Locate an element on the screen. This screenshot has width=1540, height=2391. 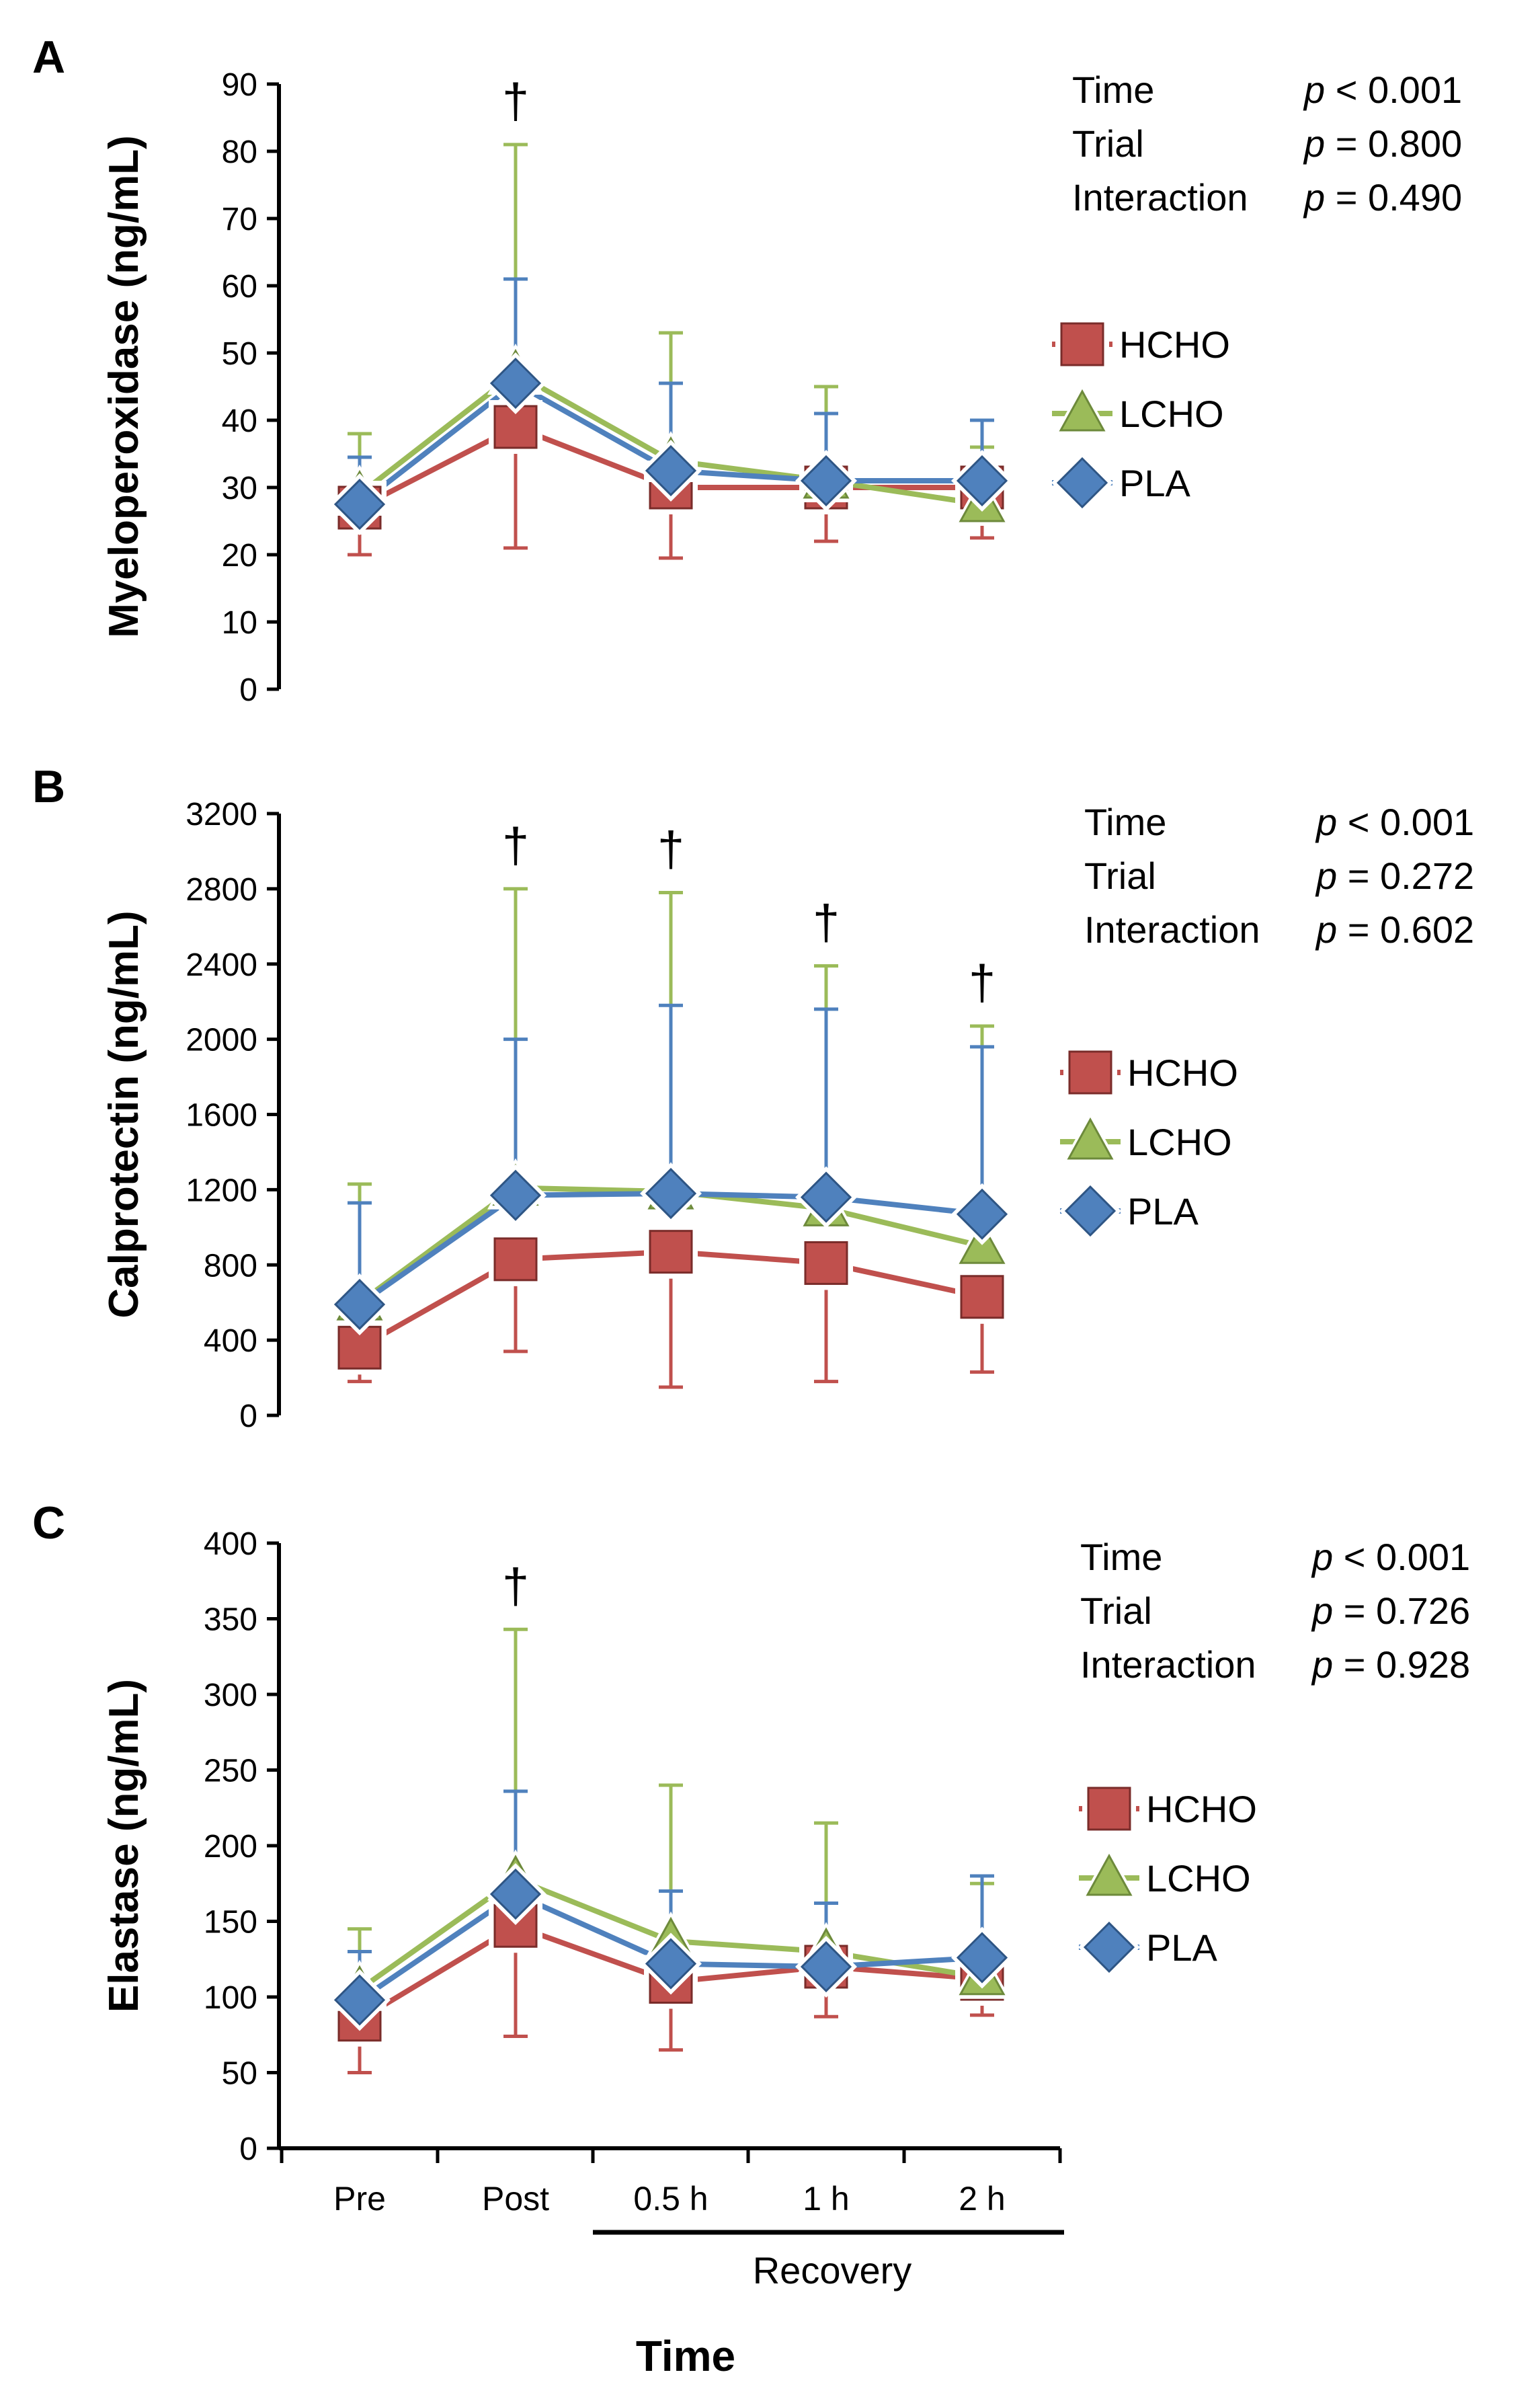
y-tick-label: 3200 is located at coordinates (221, 814).